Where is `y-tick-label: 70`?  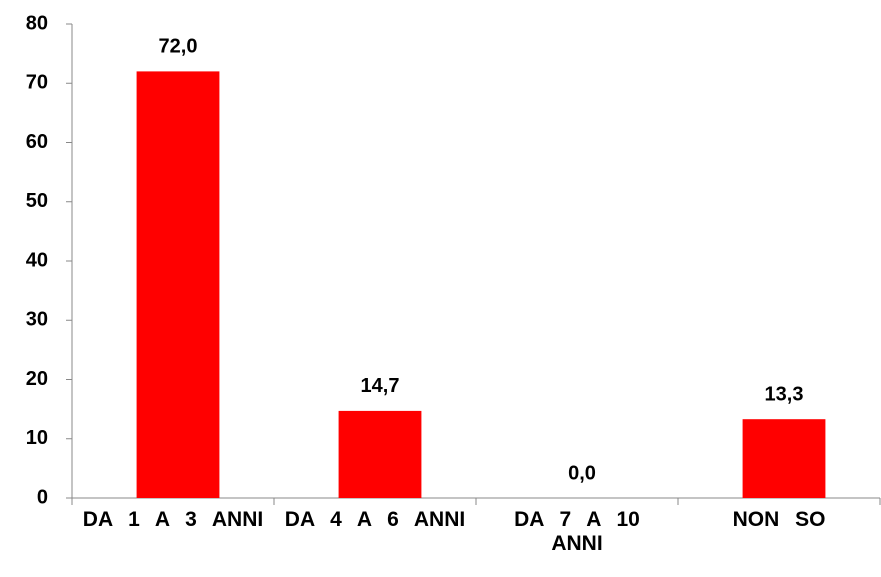 y-tick-label: 70 is located at coordinates (37, 83).